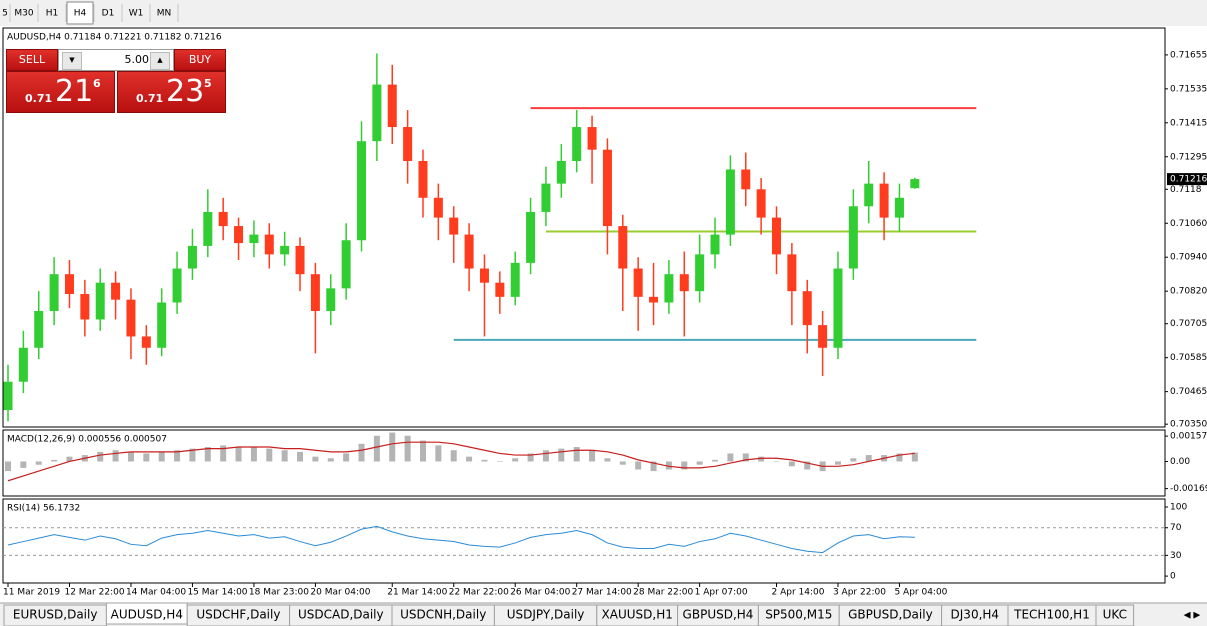 The width and height of the screenshot is (1207, 626). I want to click on timeframe-active, so click(80, 13).